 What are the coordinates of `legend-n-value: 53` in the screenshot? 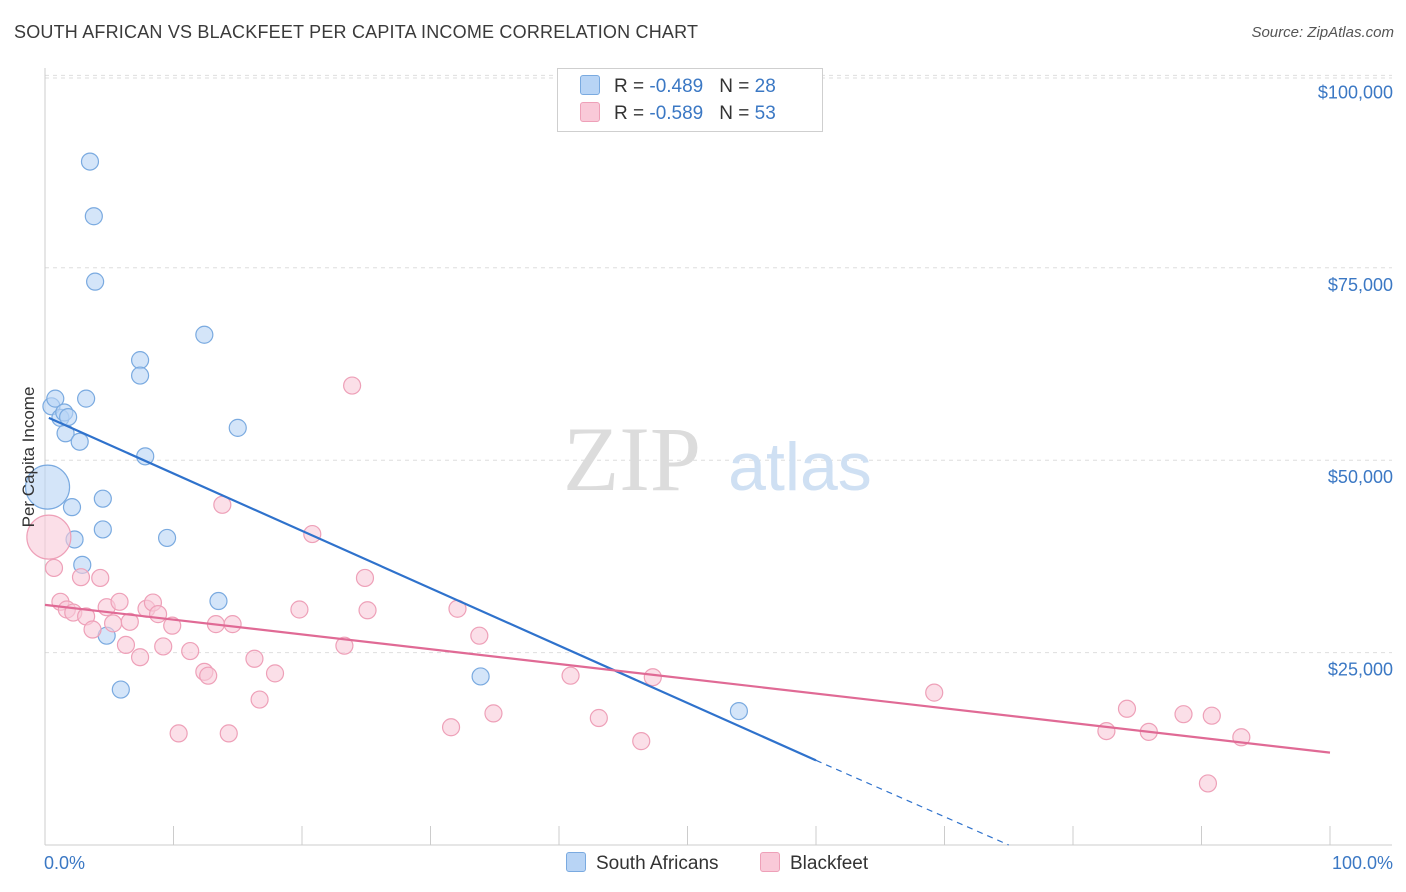 It's located at (765, 113).